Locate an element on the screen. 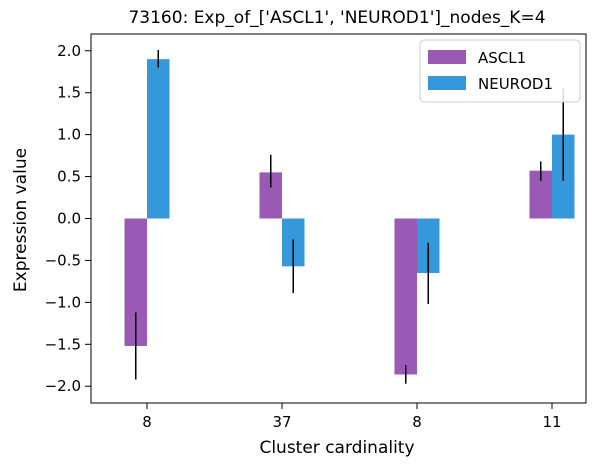 The width and height of the screenshot is (596, 467). y-tick-label: 0.5 is located at coordinates (69, 177).